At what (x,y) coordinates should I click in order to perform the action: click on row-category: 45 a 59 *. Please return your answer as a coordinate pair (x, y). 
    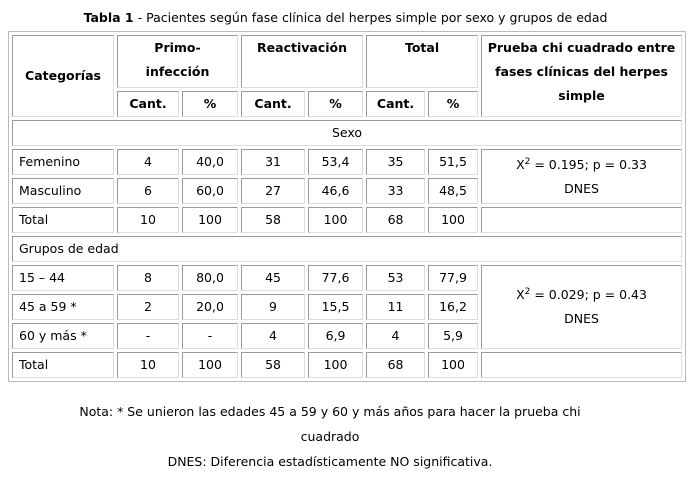
    Looking at the image, I should click on (63, 307).